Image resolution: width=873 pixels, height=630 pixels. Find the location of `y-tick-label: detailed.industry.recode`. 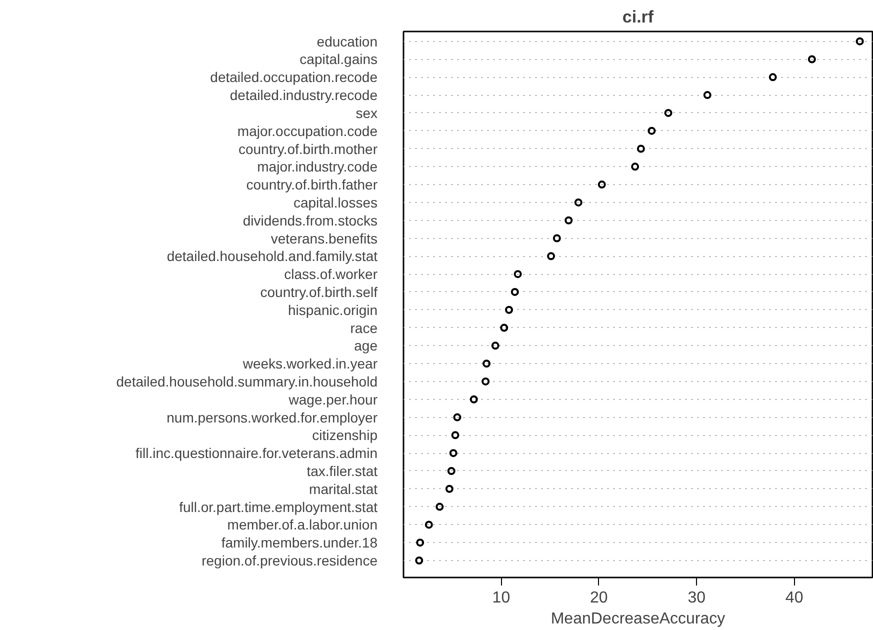

y-tick-label: detailed.industry.recode is located at coordinates (304, 95).